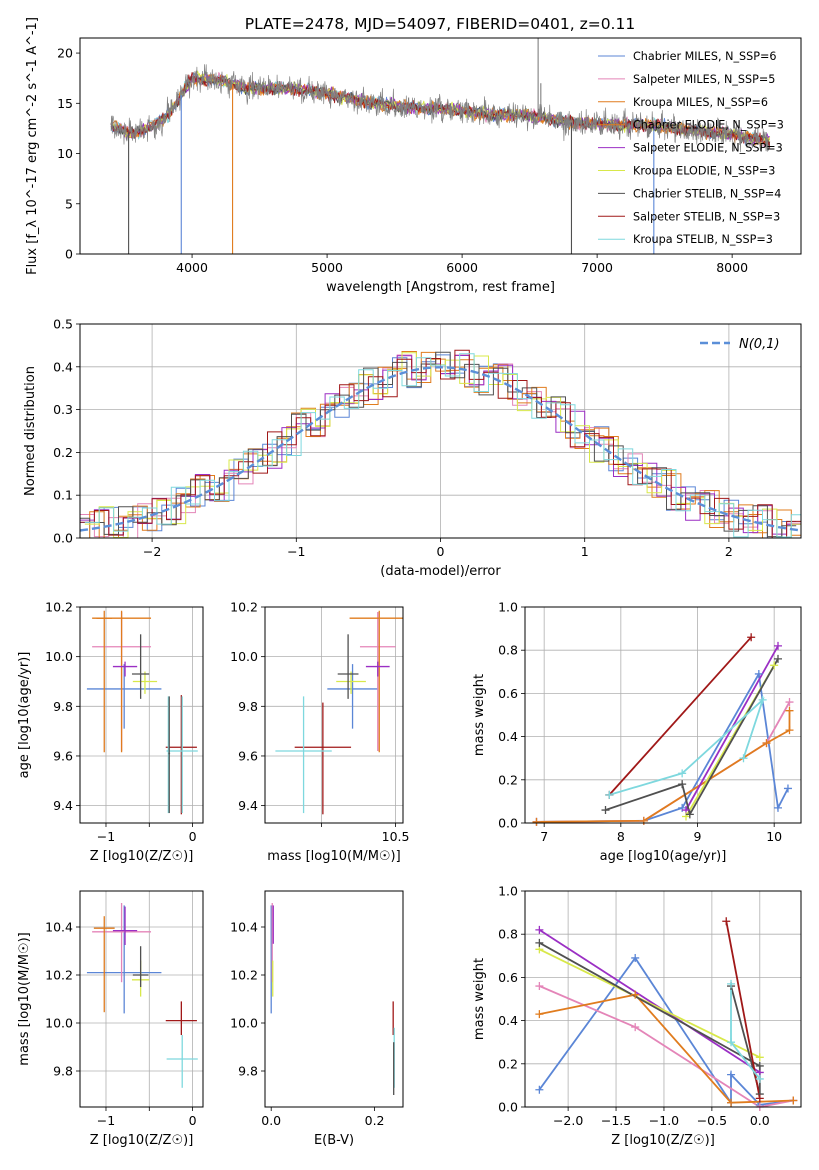  Describe the element at coordinates (152, 551) in the screenshot. I see `tick-label-x: −2` at that location.